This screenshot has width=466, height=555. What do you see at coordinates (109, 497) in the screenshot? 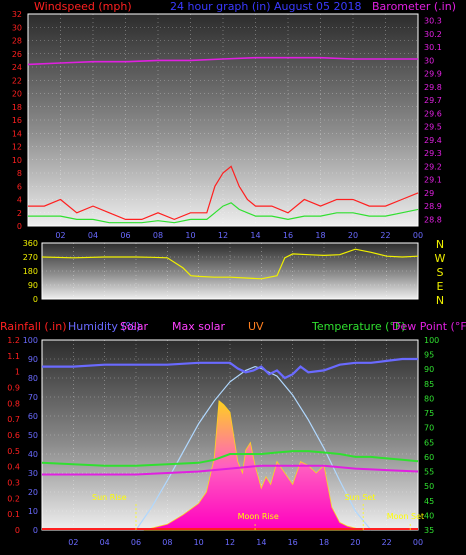
I see `sun-rise-marker-label: Sun Rise` at bounding box center [109, 497].